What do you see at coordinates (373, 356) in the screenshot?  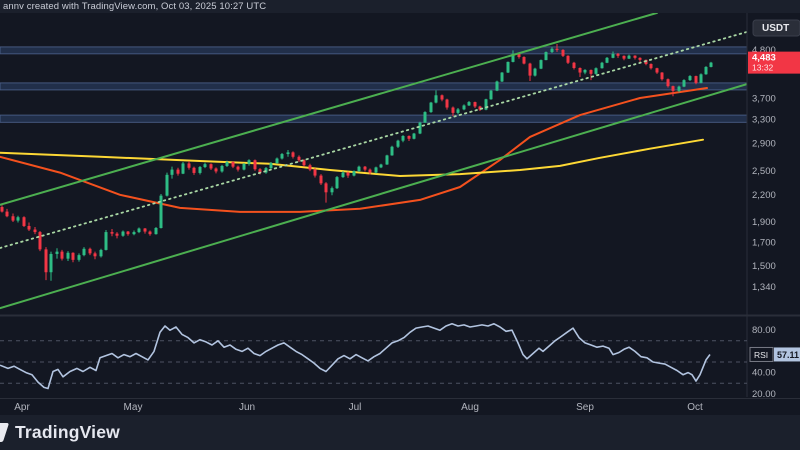 I see `rsi-pane` at bounding box center [373, 356].